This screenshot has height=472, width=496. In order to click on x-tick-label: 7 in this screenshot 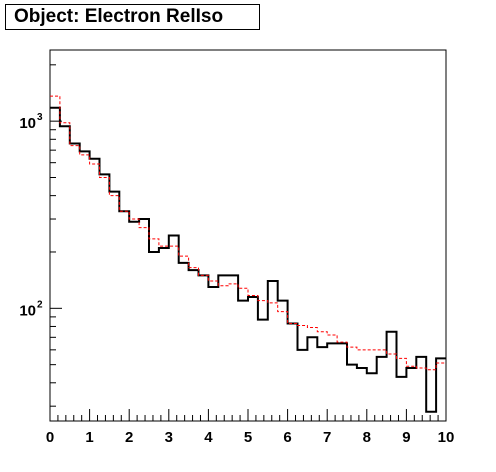, I will do `click(327, 437)`.